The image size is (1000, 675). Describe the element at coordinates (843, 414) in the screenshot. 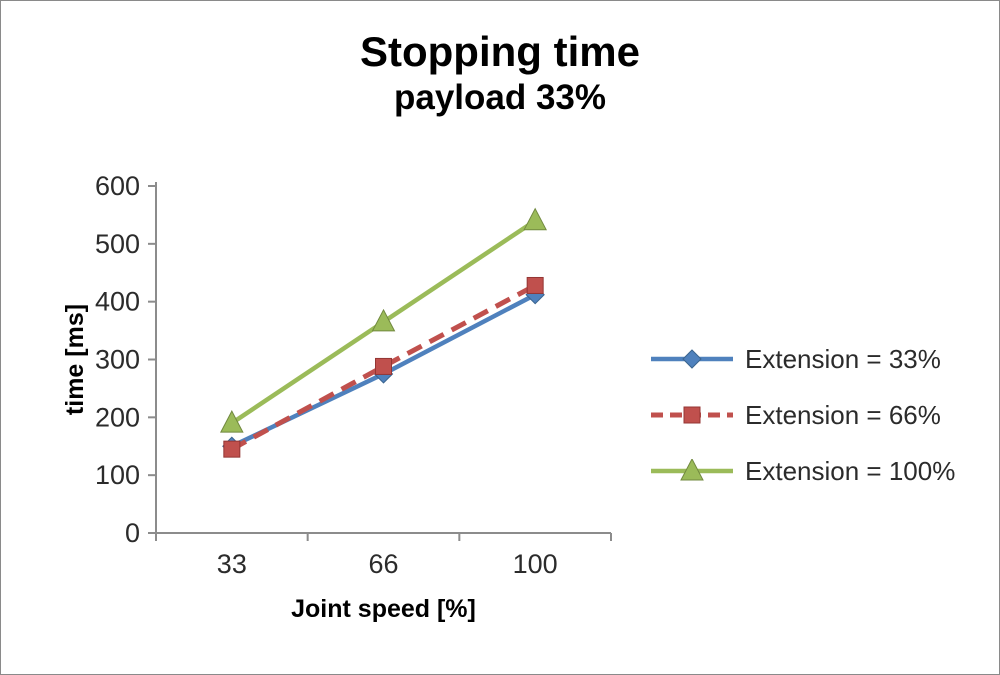

I see `legend-label-extension-66: Extension = 66%` at that location.